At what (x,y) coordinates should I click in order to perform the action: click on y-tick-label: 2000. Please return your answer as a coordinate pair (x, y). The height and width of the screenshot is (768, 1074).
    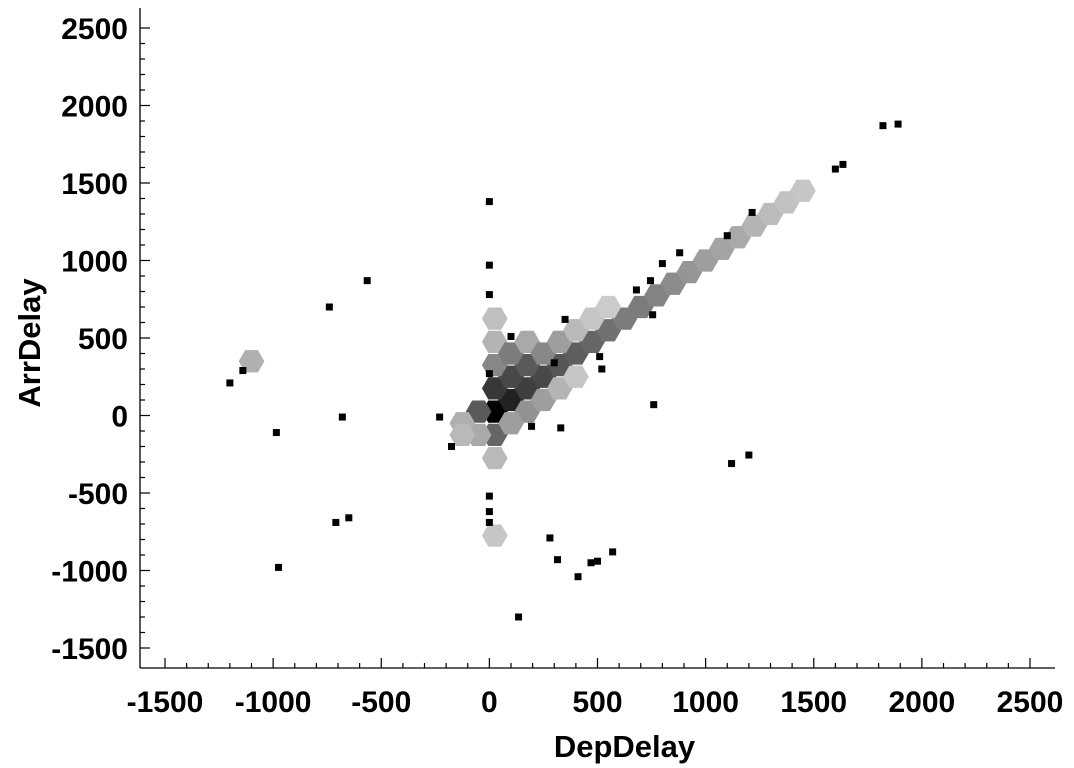
    Looking at the image, I should click on (94, 107).